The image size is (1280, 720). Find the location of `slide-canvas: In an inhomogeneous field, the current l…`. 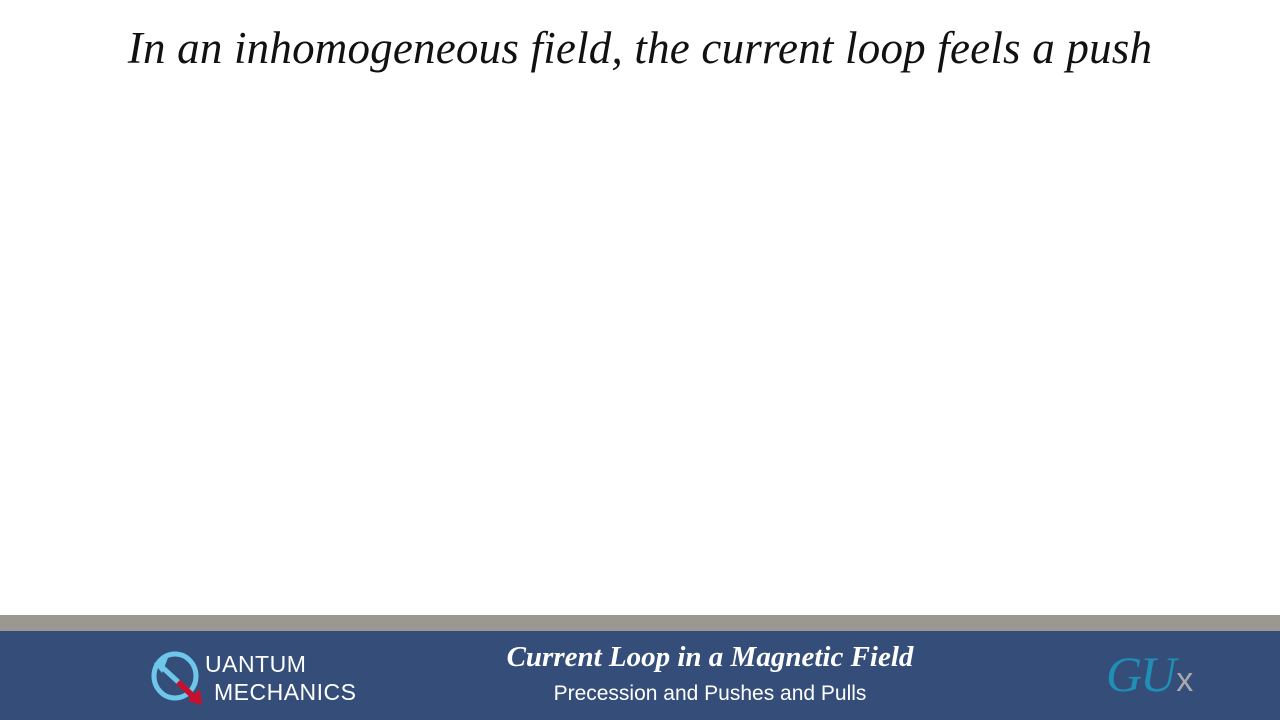

slide-canvas: In an inhomogeneous field, the current l… is located at coordinates (640, 48).